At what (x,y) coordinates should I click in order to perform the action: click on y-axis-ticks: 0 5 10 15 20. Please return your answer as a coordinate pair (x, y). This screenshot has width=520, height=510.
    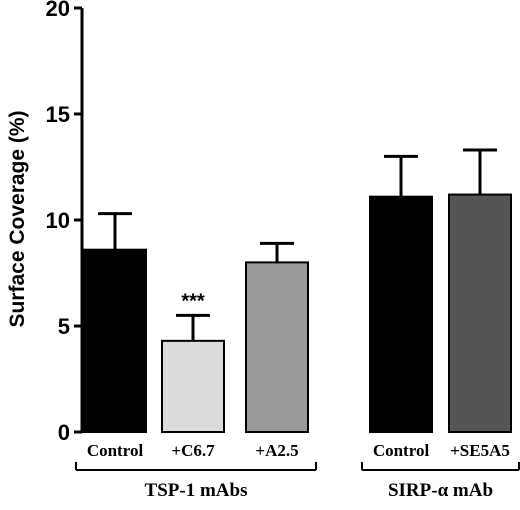
    Looking at the image, I should click on (64, 222).